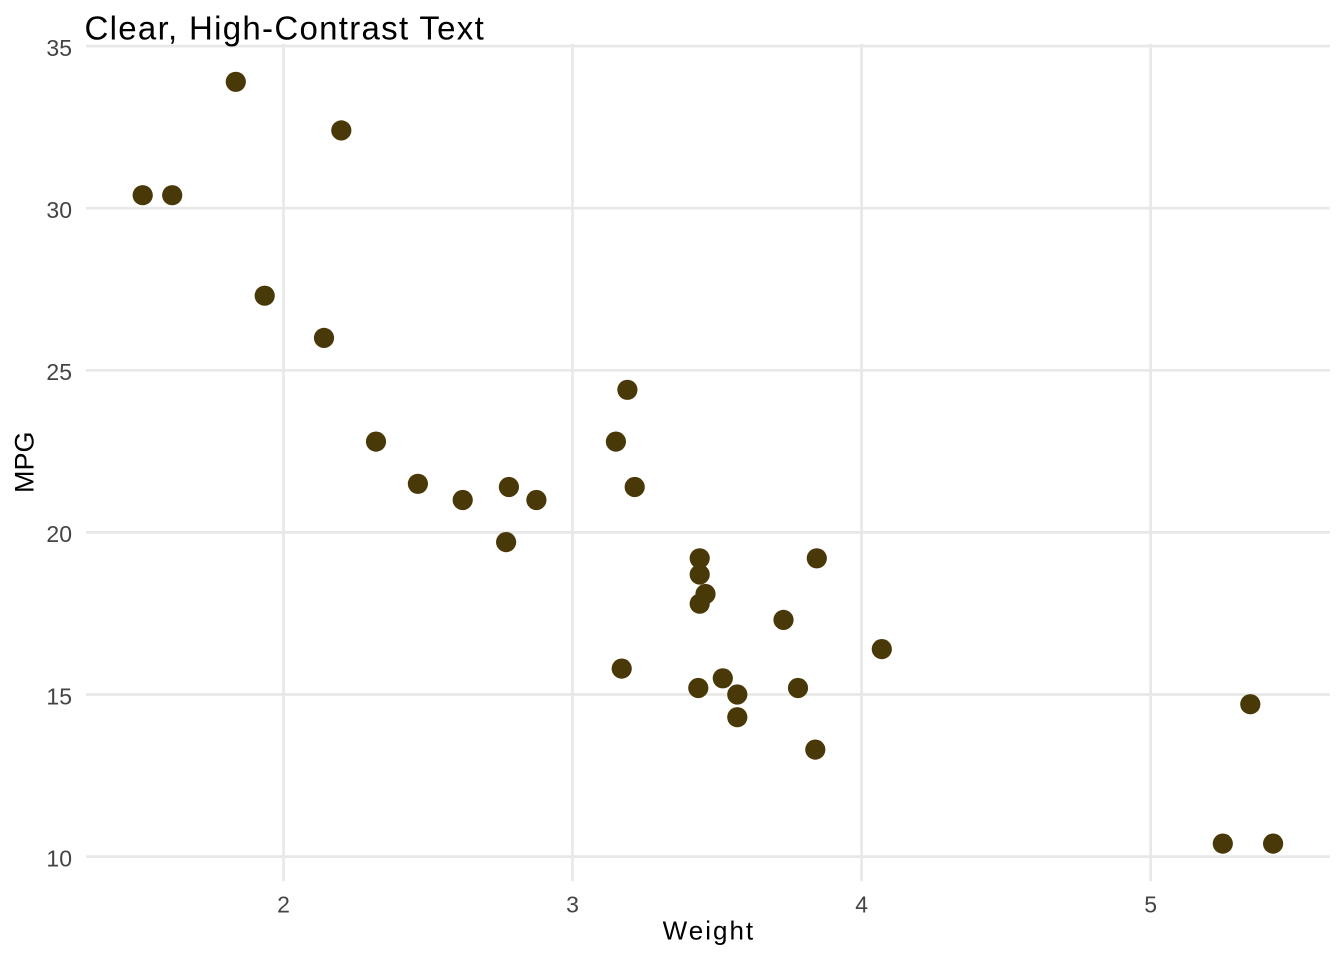 The image size is (1344, 960). I want to click on svg-text: 10, so click(59, 858).